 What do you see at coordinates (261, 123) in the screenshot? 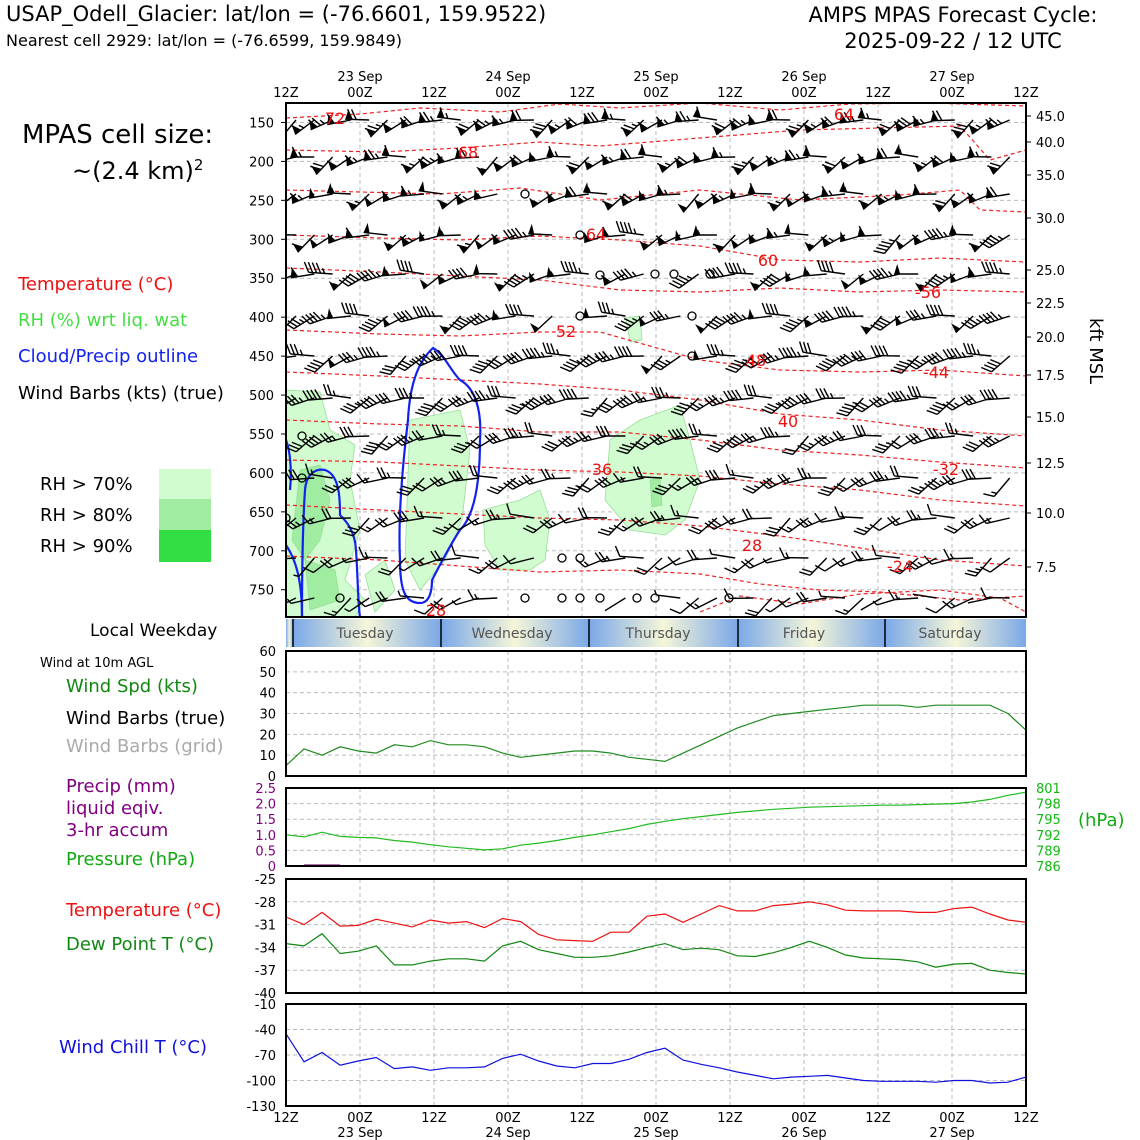
I see `pressure-tick-label: 150` at bounding box center [261, 123].